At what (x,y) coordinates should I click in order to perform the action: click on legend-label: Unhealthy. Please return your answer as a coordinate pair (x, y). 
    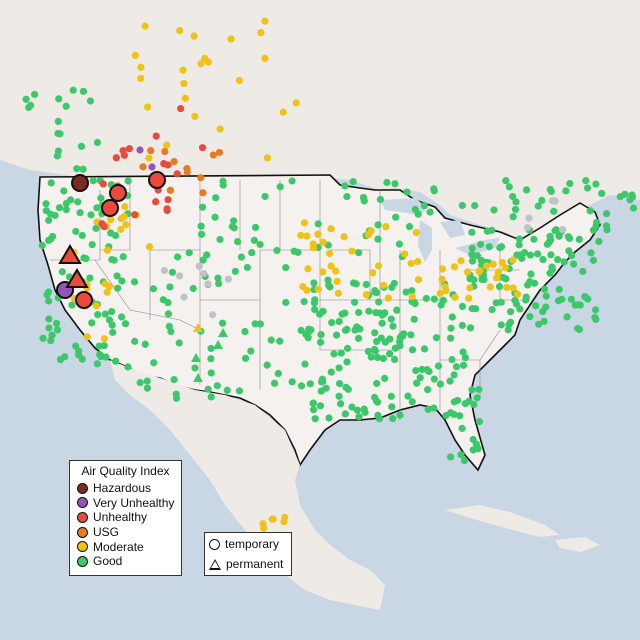
    Looking at the image, I should click on (120, 517).